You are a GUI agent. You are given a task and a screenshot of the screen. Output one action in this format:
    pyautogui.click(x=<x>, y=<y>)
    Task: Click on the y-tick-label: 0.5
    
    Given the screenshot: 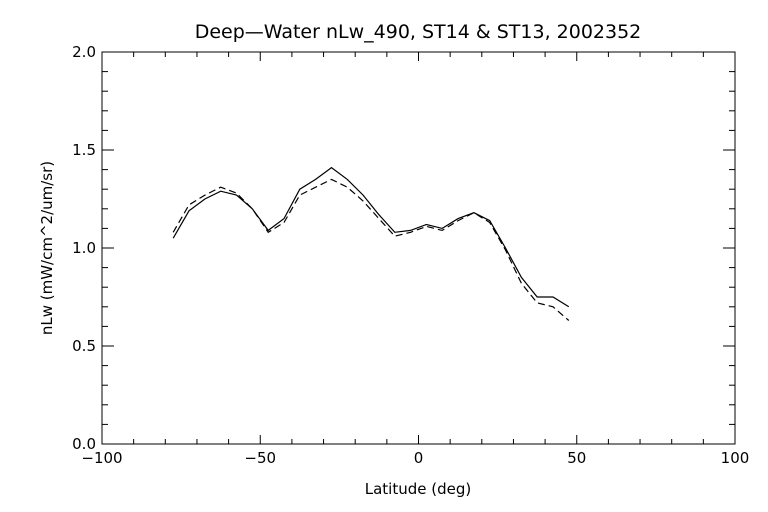 What is the action you would take?
    pyautogui.click(x=84, y=346)
    